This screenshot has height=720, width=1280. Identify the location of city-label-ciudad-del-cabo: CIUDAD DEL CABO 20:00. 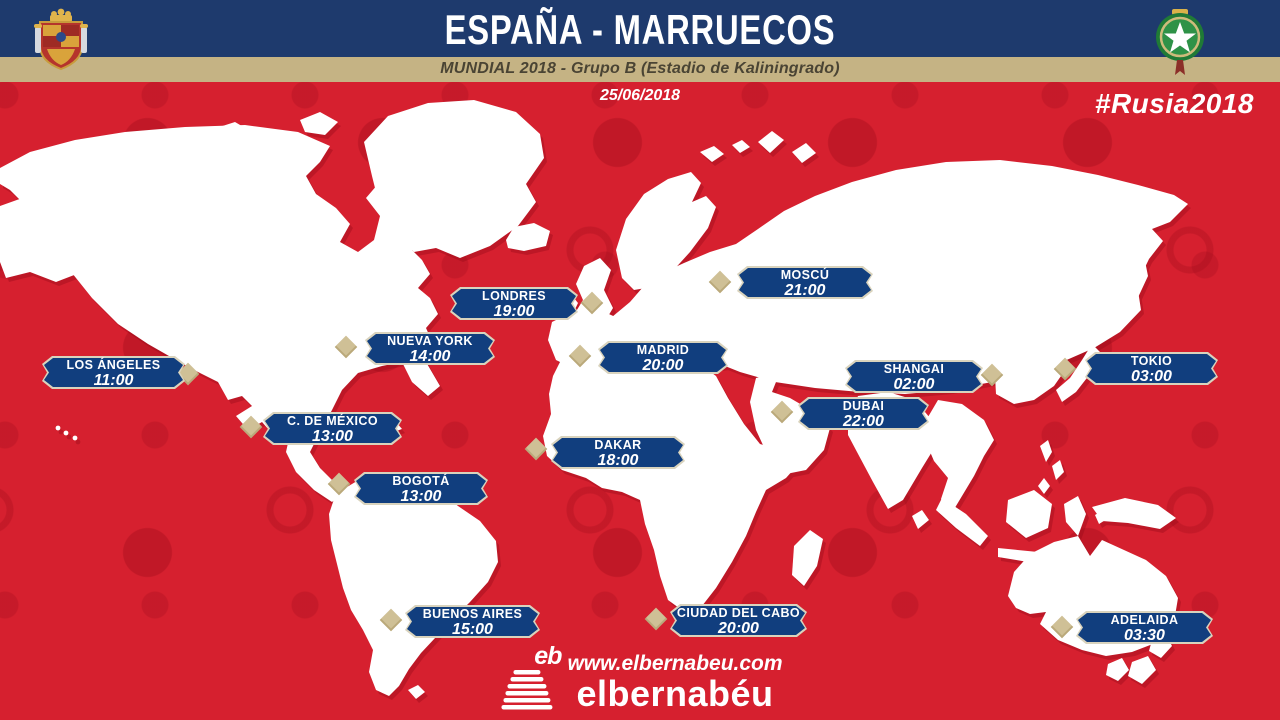
(738, 620).